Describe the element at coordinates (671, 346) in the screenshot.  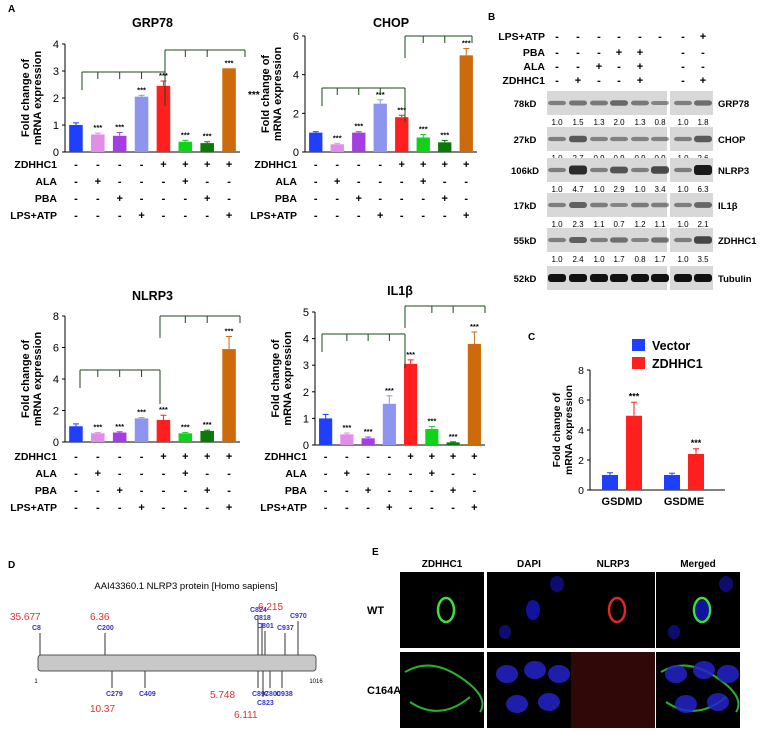
I see `legend-label-vector: Vector` at that location.